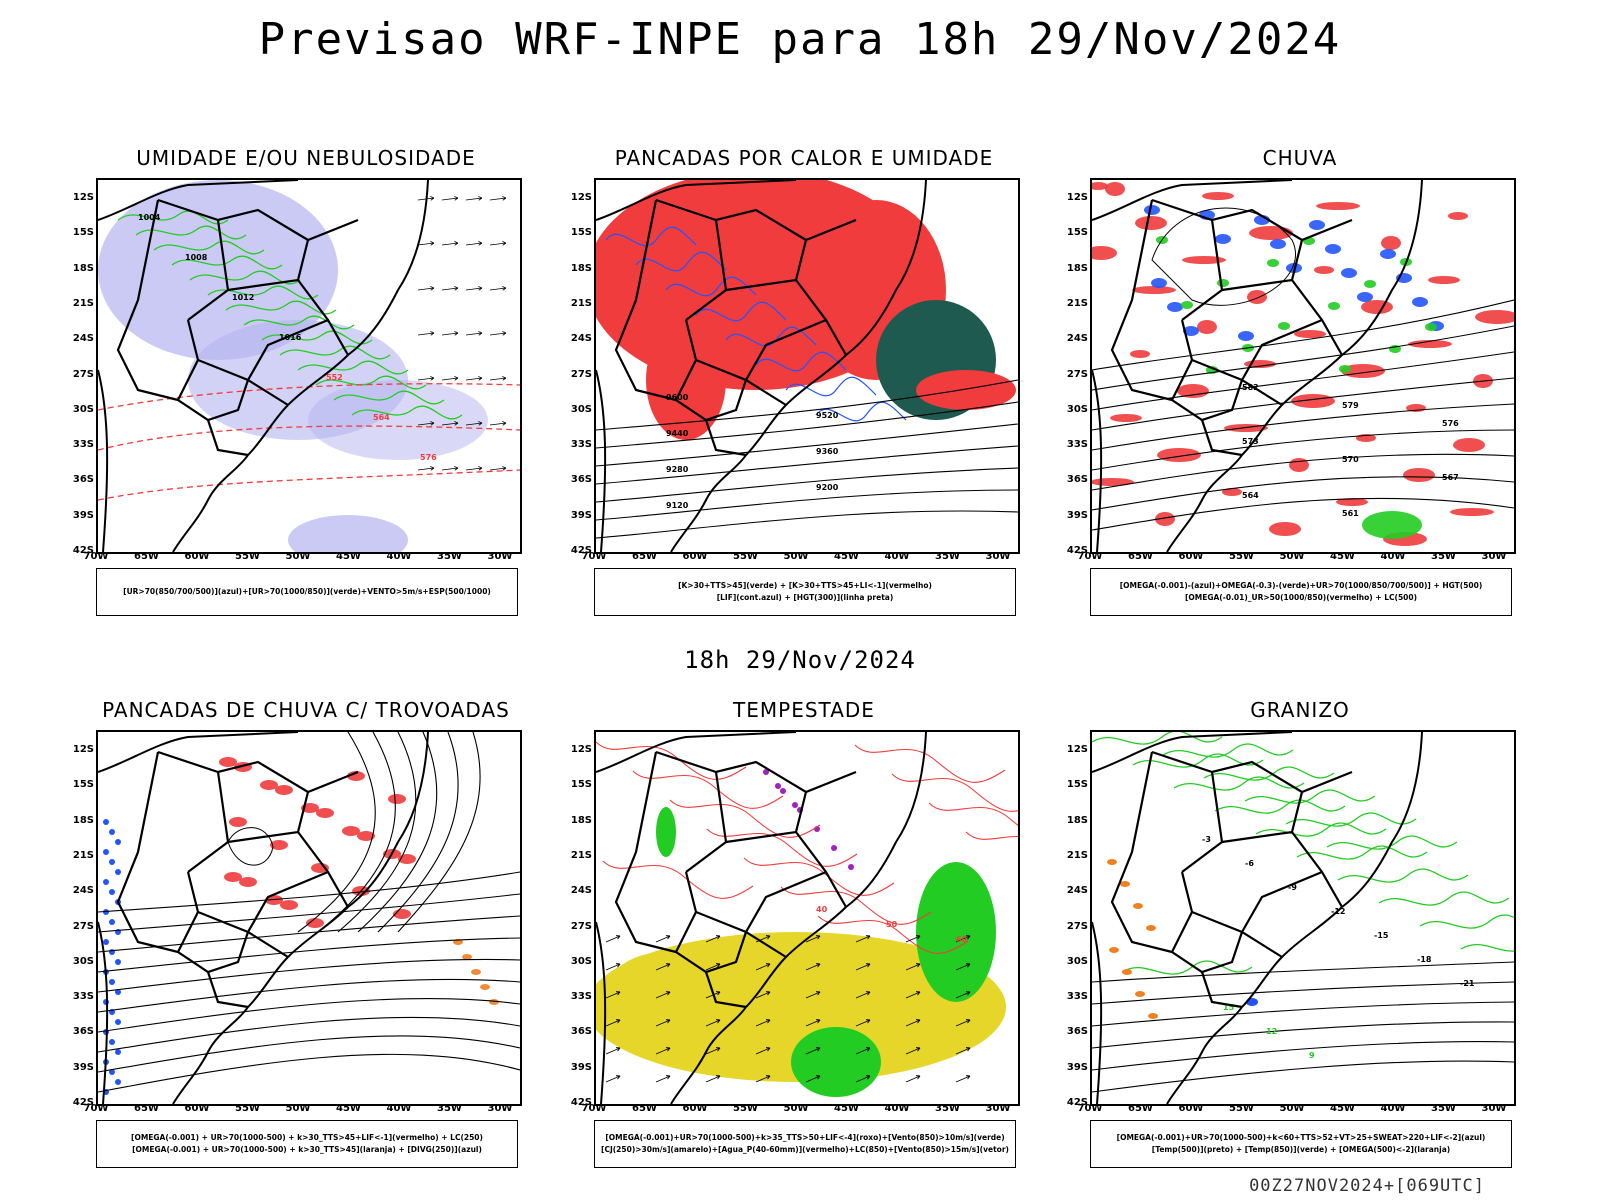 Image resolution: width=1600 pixels, height=1200 pixels. Describe the element at coordinates (581, 749) in the screenshot. I see `latitude-tick-label: 12S` at that location.